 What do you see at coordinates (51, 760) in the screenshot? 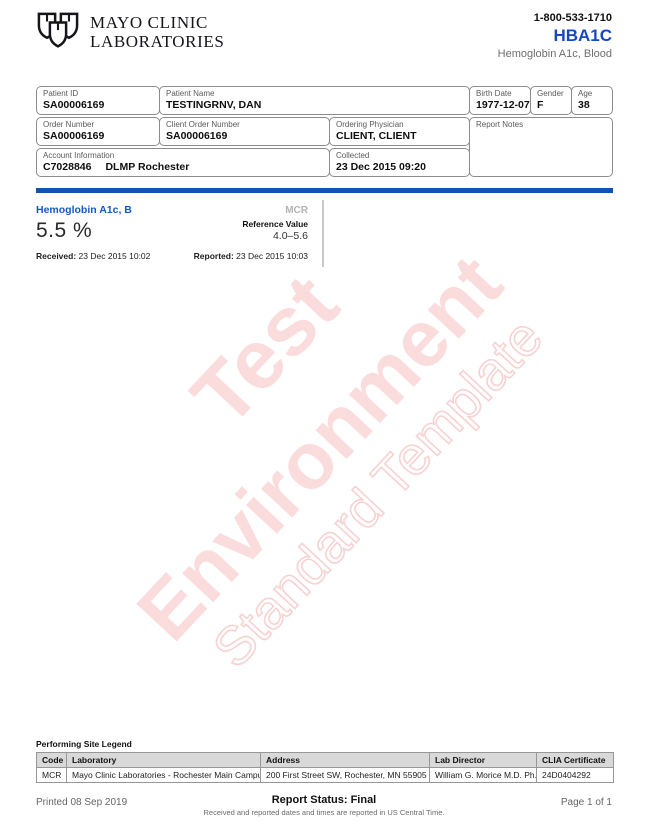
I see `legend-col-code: Code` at bounding box center [51, 760].